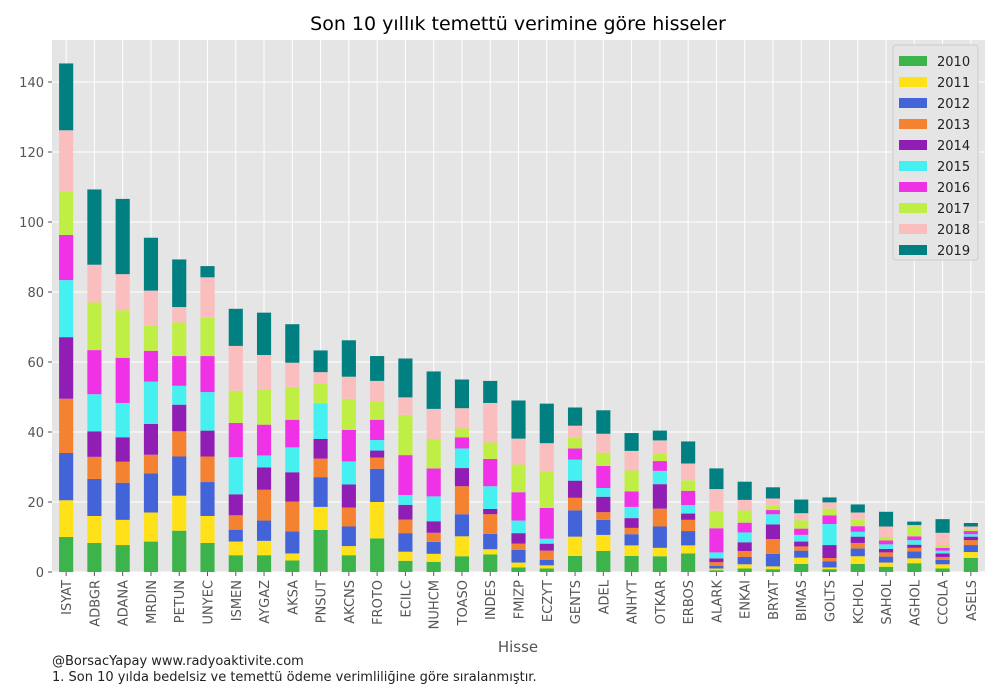  Describe the element at coordinates (377, 463) in the screenshot. I see `bar-segment-froto-2013` at that location.